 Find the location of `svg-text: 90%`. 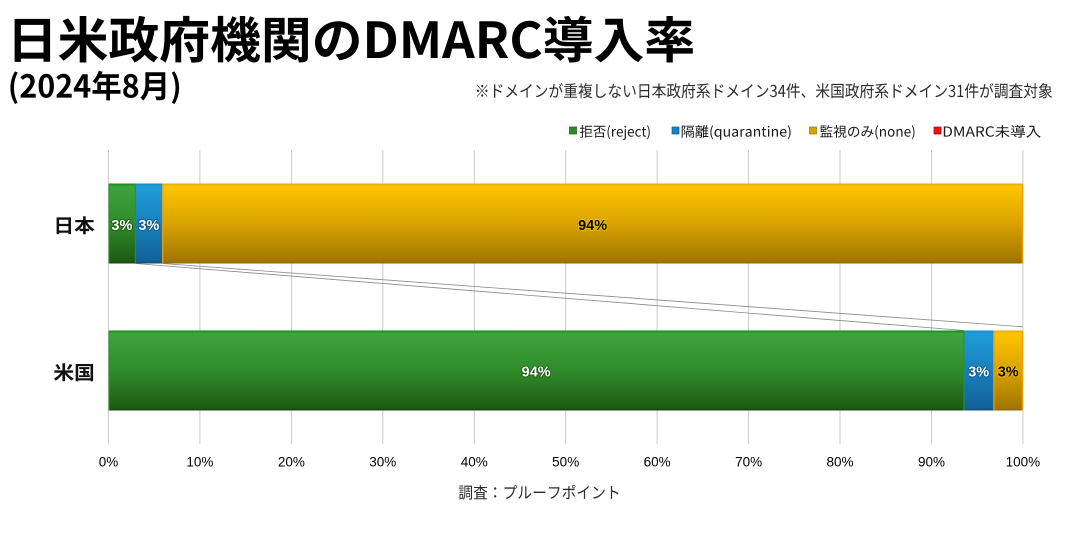

svg-text: 90% is located at coordinates (931, 462).